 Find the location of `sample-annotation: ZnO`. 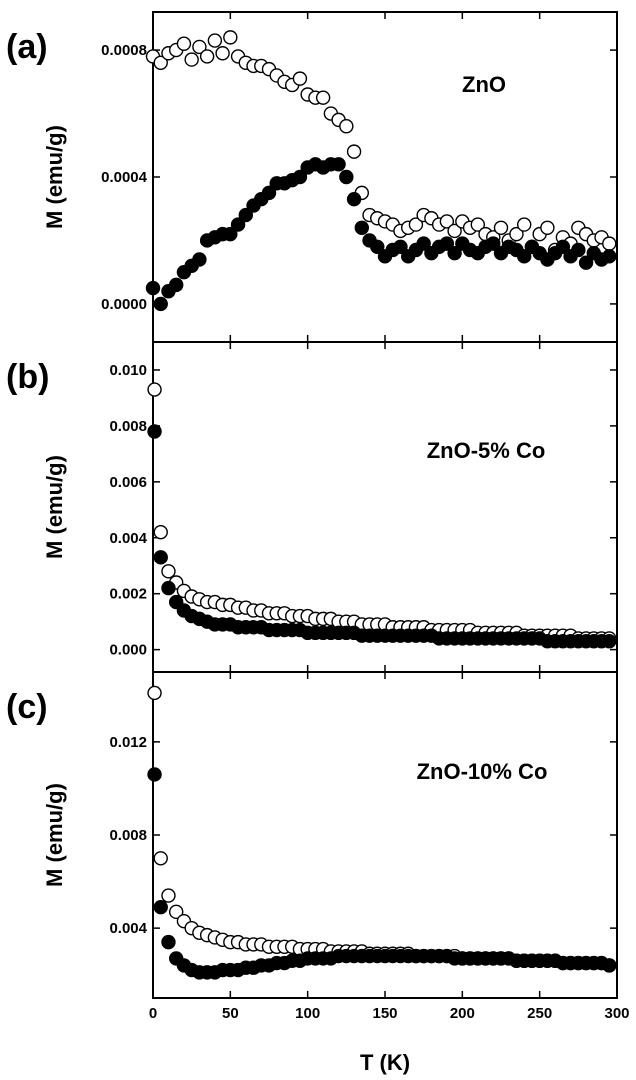

sample-annotation: ZnO is located at coordinates (484, 84).